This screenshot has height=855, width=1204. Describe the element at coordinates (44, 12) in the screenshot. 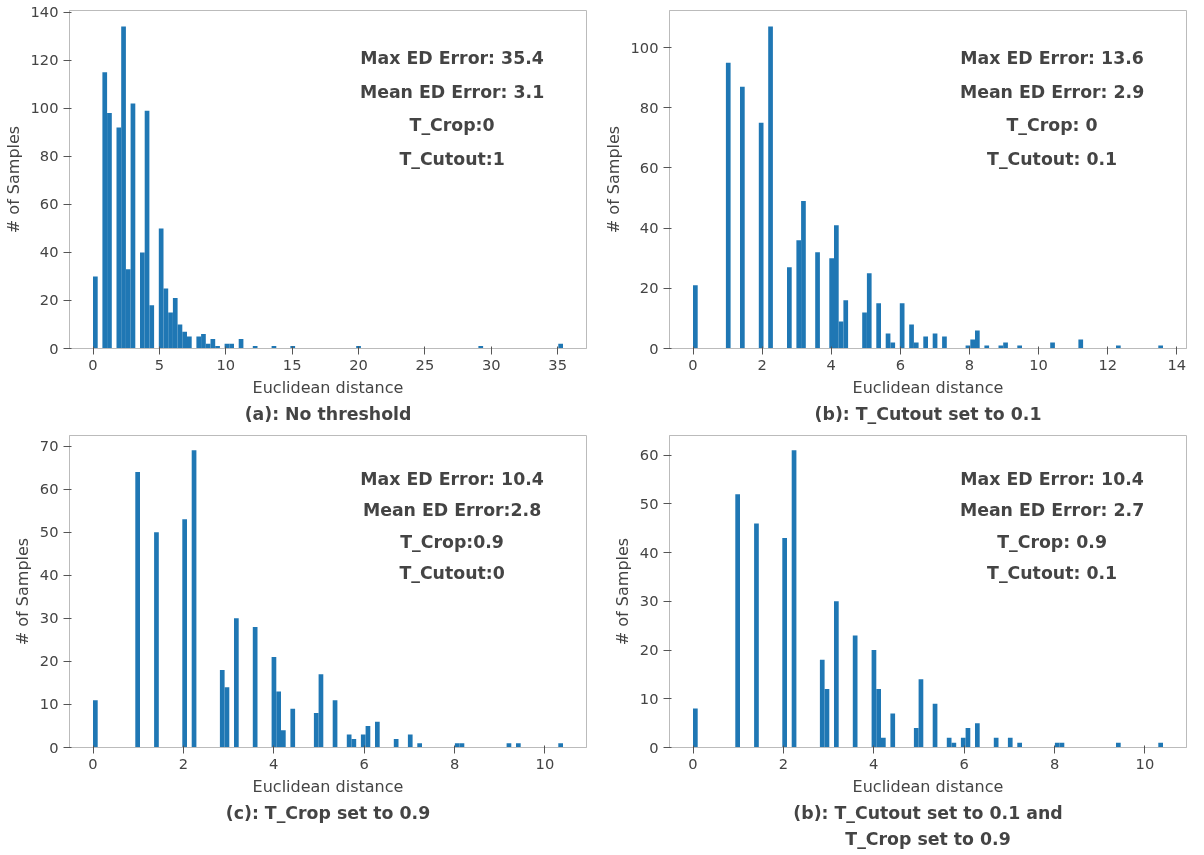

I see `y-tick-label: 140` at that location.